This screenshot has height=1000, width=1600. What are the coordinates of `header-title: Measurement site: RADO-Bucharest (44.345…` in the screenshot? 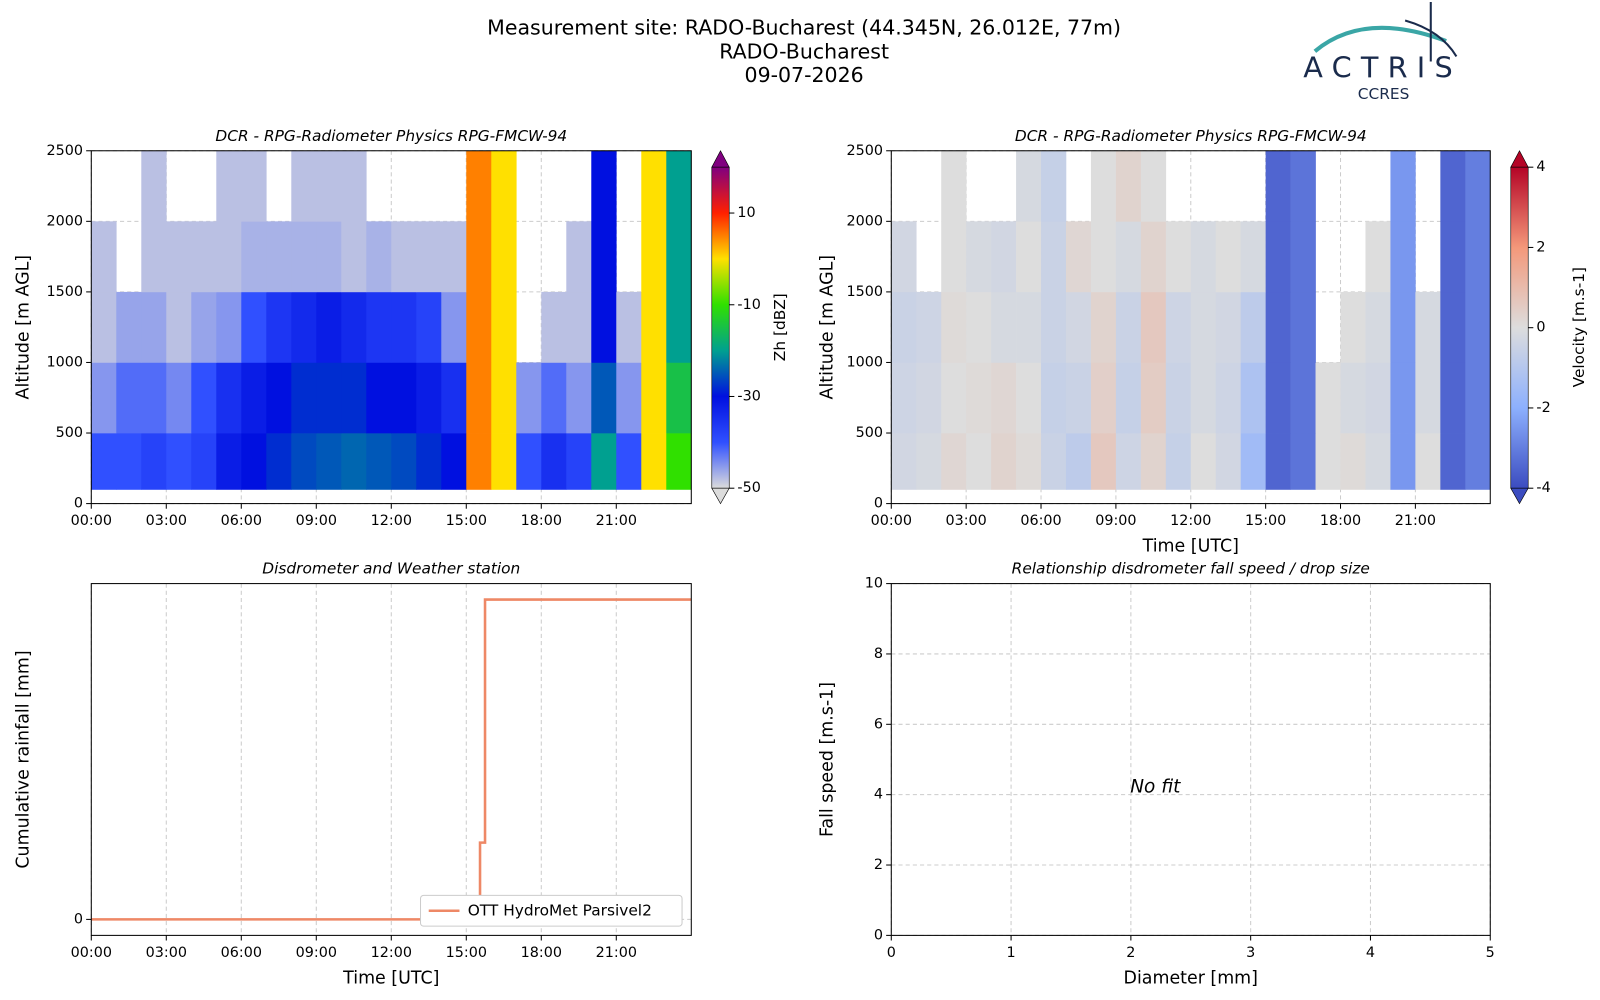 It's located at (804, 28).